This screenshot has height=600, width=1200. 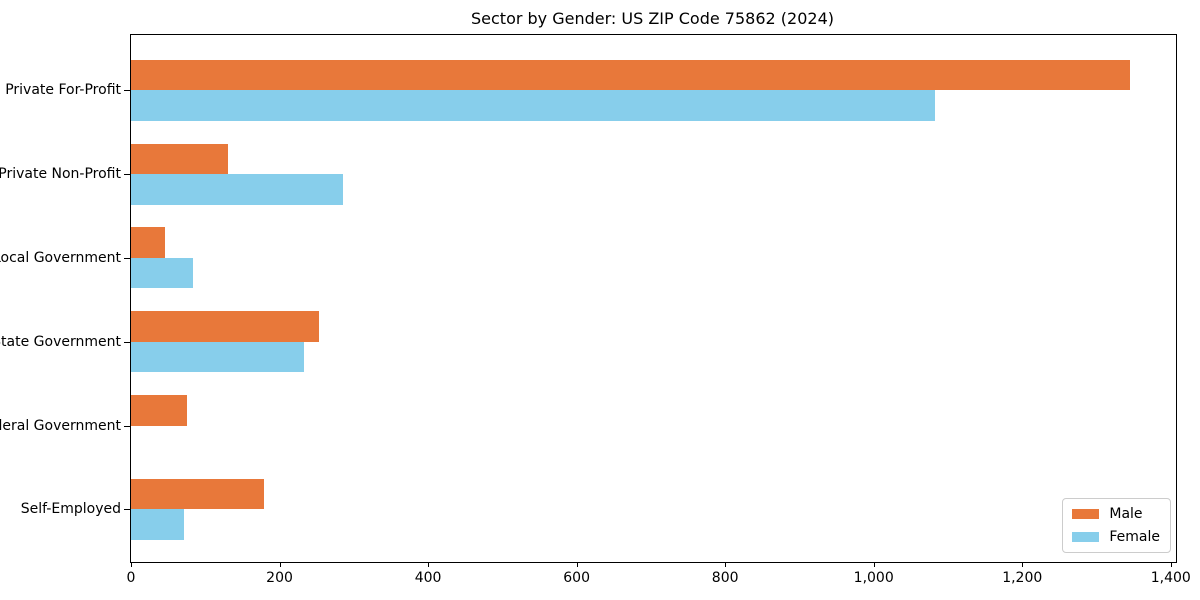 I want to click on bar-male-self-employed, so click(x=197, y=494).